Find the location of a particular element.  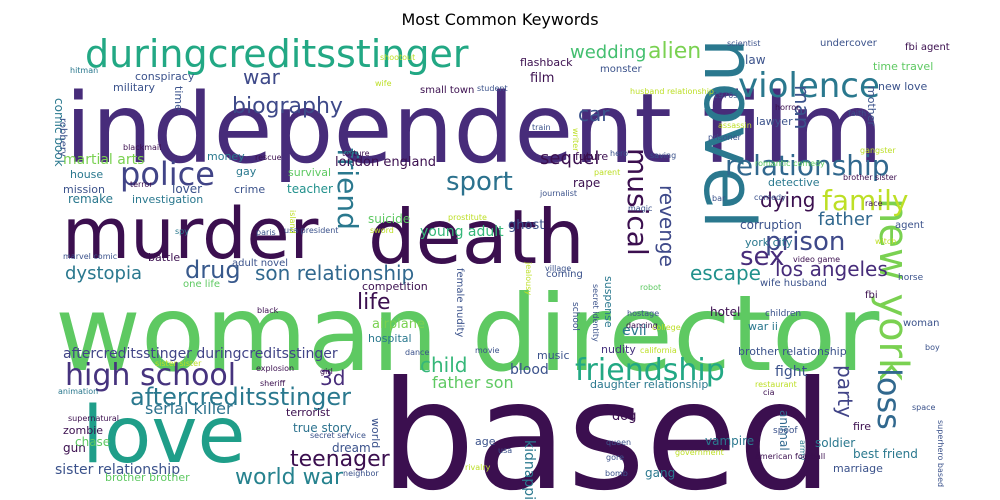

word-bar: bar is located at coordinates (719, 198).